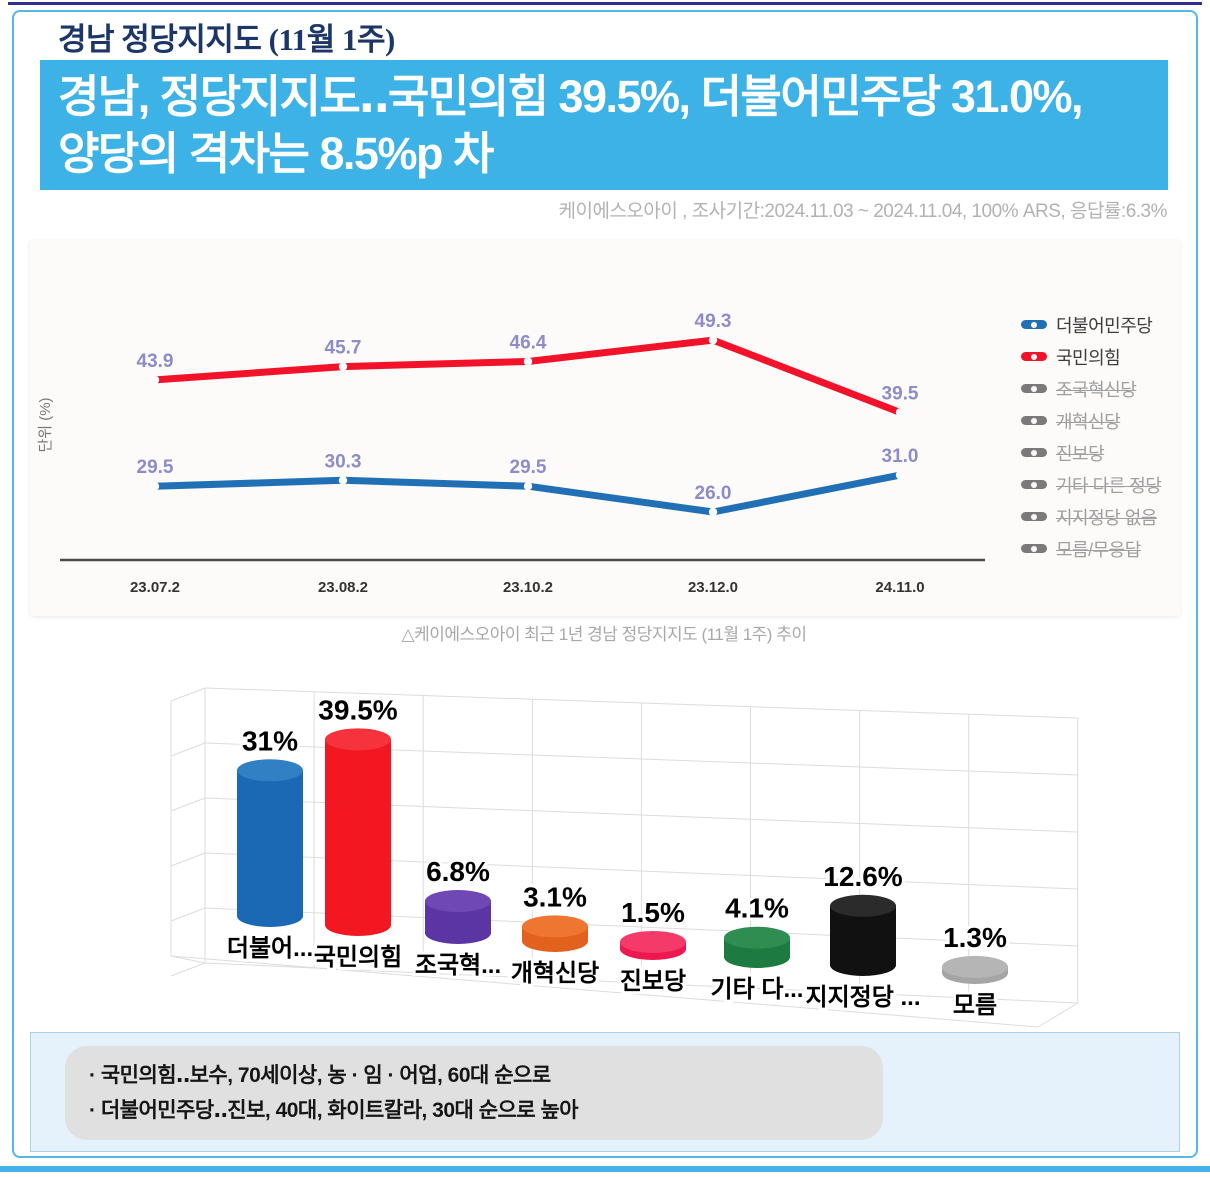 Image resolution: width=1210 pixels, height=1177 pixels. What do you see at coordinates (527, 493) in the screenshot?
I see `series-line` at bounding box center [527, 493].